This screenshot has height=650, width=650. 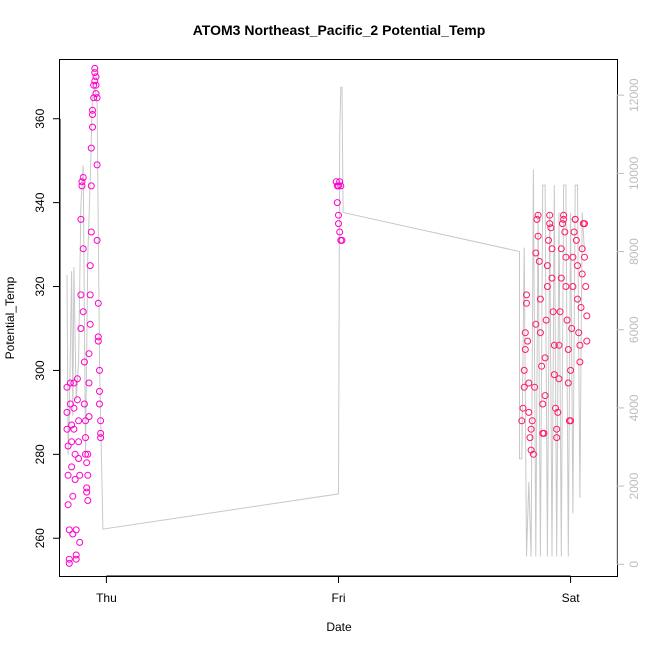 I want to click on y-tick-label: 280, so click(x=40, y=454).